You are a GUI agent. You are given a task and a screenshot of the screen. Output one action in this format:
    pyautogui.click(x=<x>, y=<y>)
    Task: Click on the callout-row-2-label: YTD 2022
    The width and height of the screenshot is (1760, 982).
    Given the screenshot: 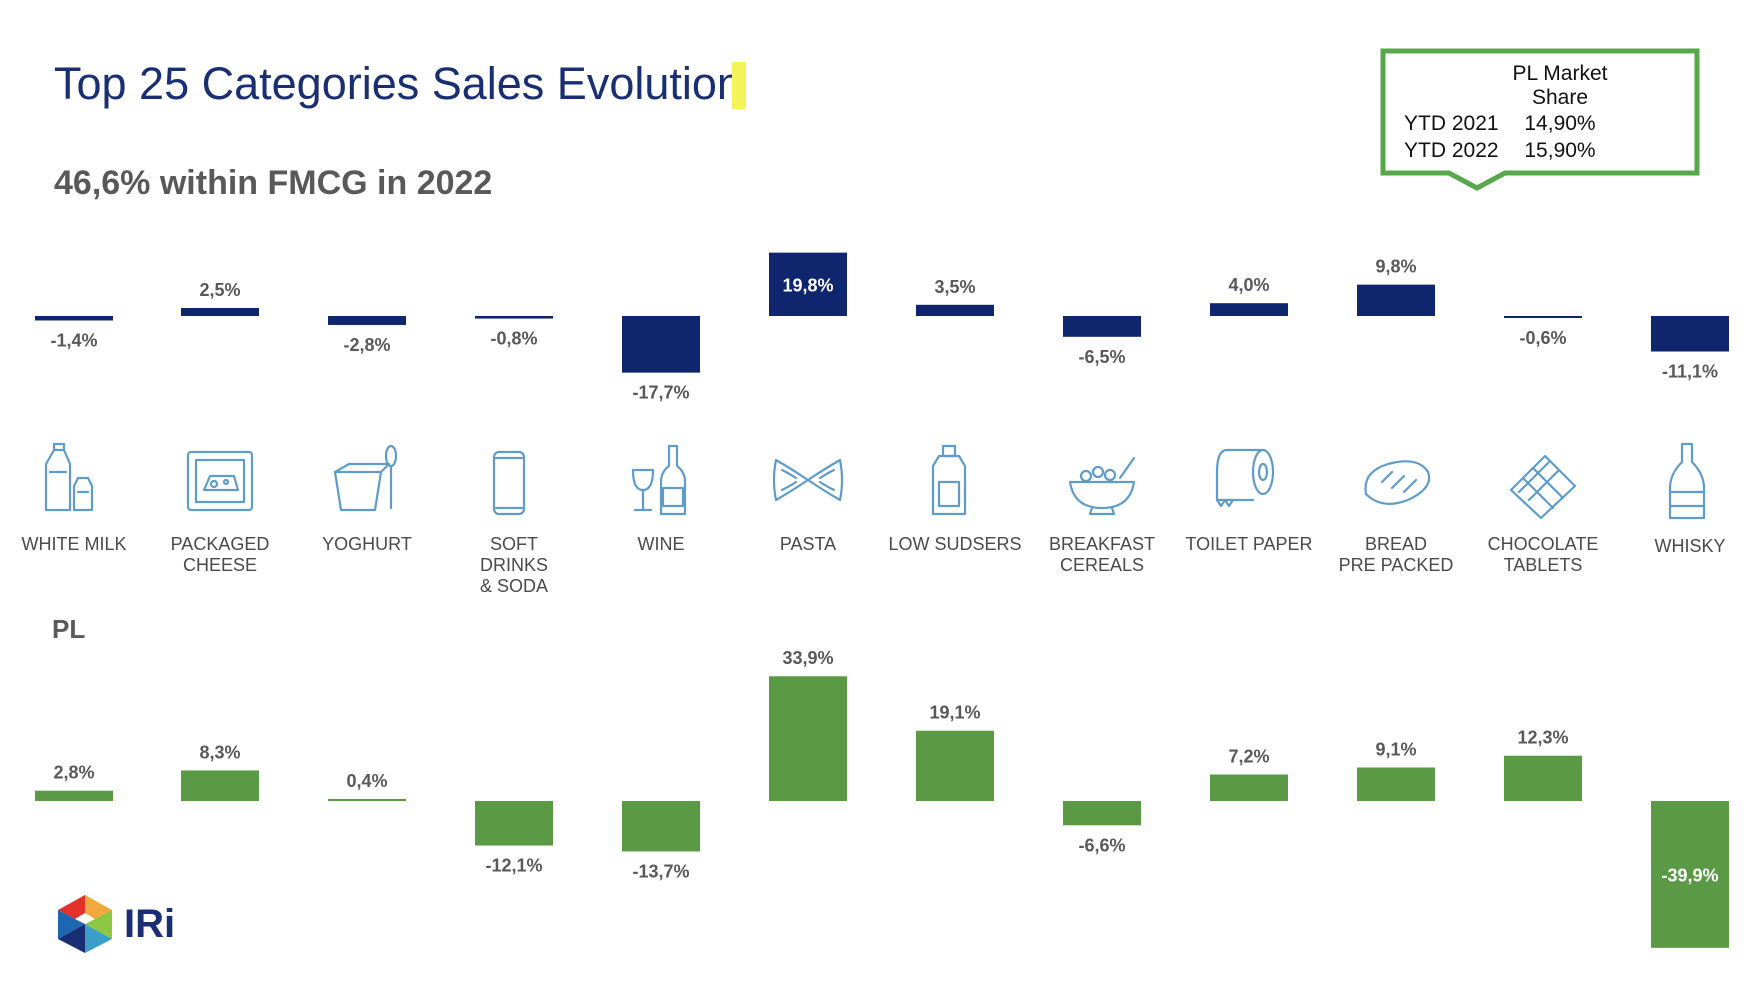 What is the action you would take?
    pyautogui.click(x=1451, y=150)
    